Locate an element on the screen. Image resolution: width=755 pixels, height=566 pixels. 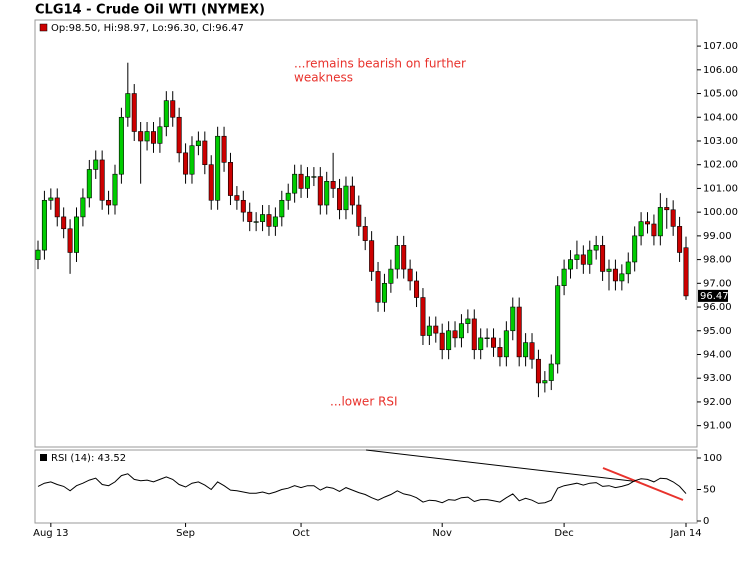
rsi-panel is located at coordinates (366, 486).